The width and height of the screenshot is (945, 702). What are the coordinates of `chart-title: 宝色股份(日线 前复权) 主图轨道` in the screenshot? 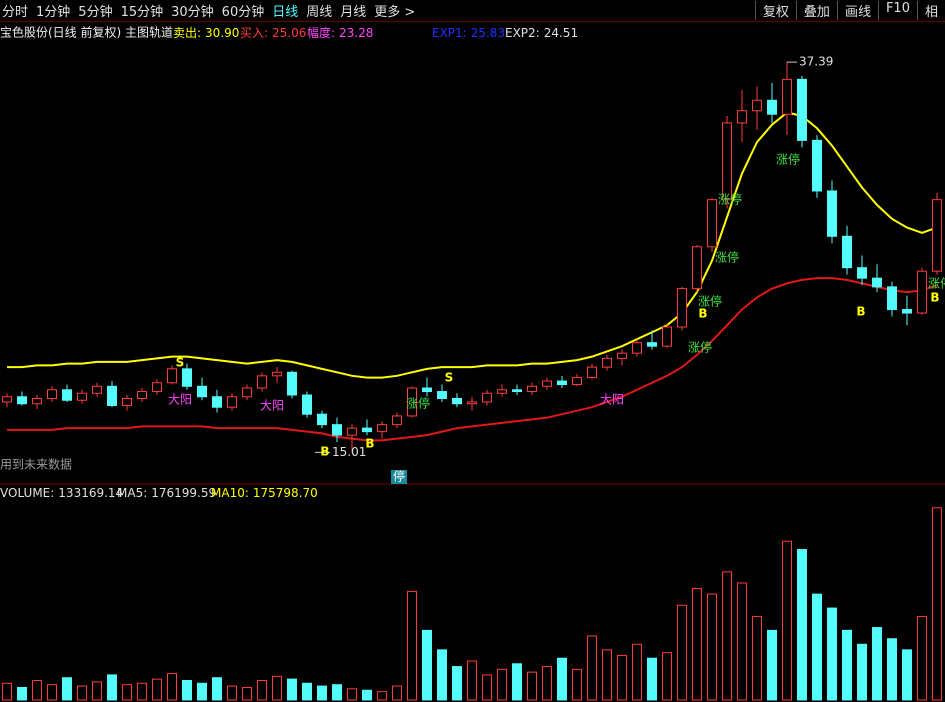 It's located at (86, 32).